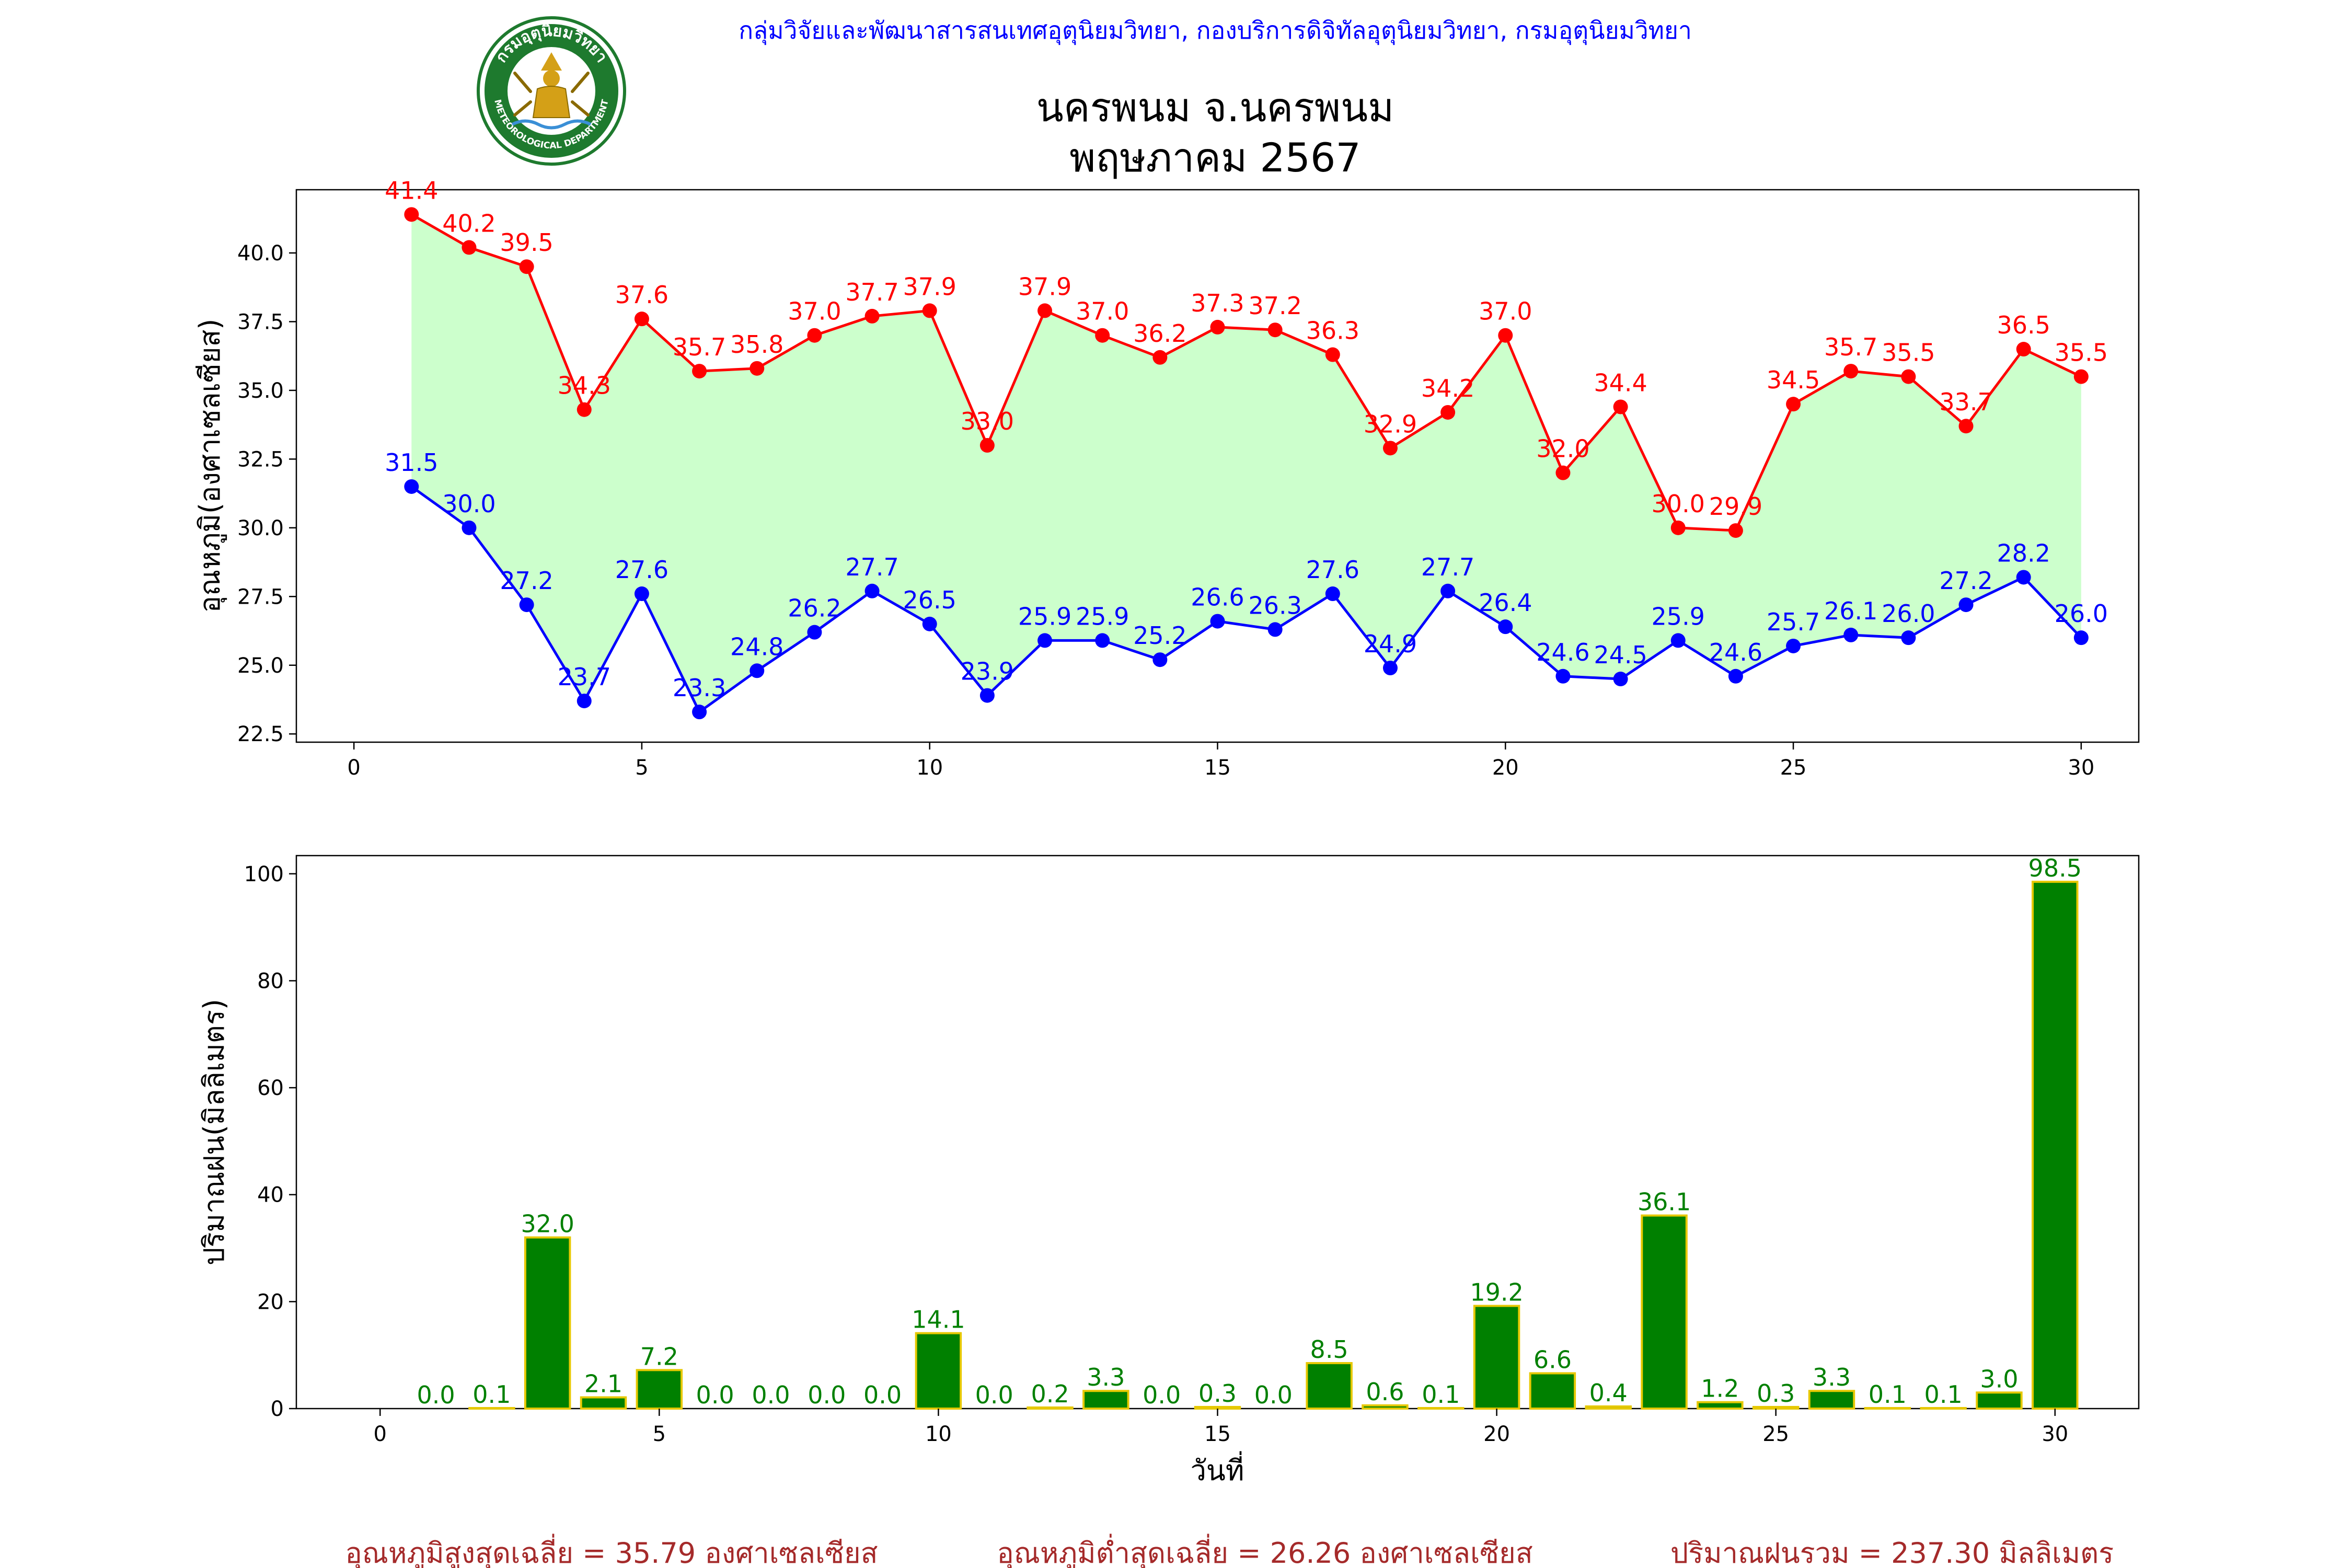  What do you see at coordinates (1553, 1359) in the screenshot?
I see `rainfall-bar-label: 6.6` at bounding box center [1553, 1359].